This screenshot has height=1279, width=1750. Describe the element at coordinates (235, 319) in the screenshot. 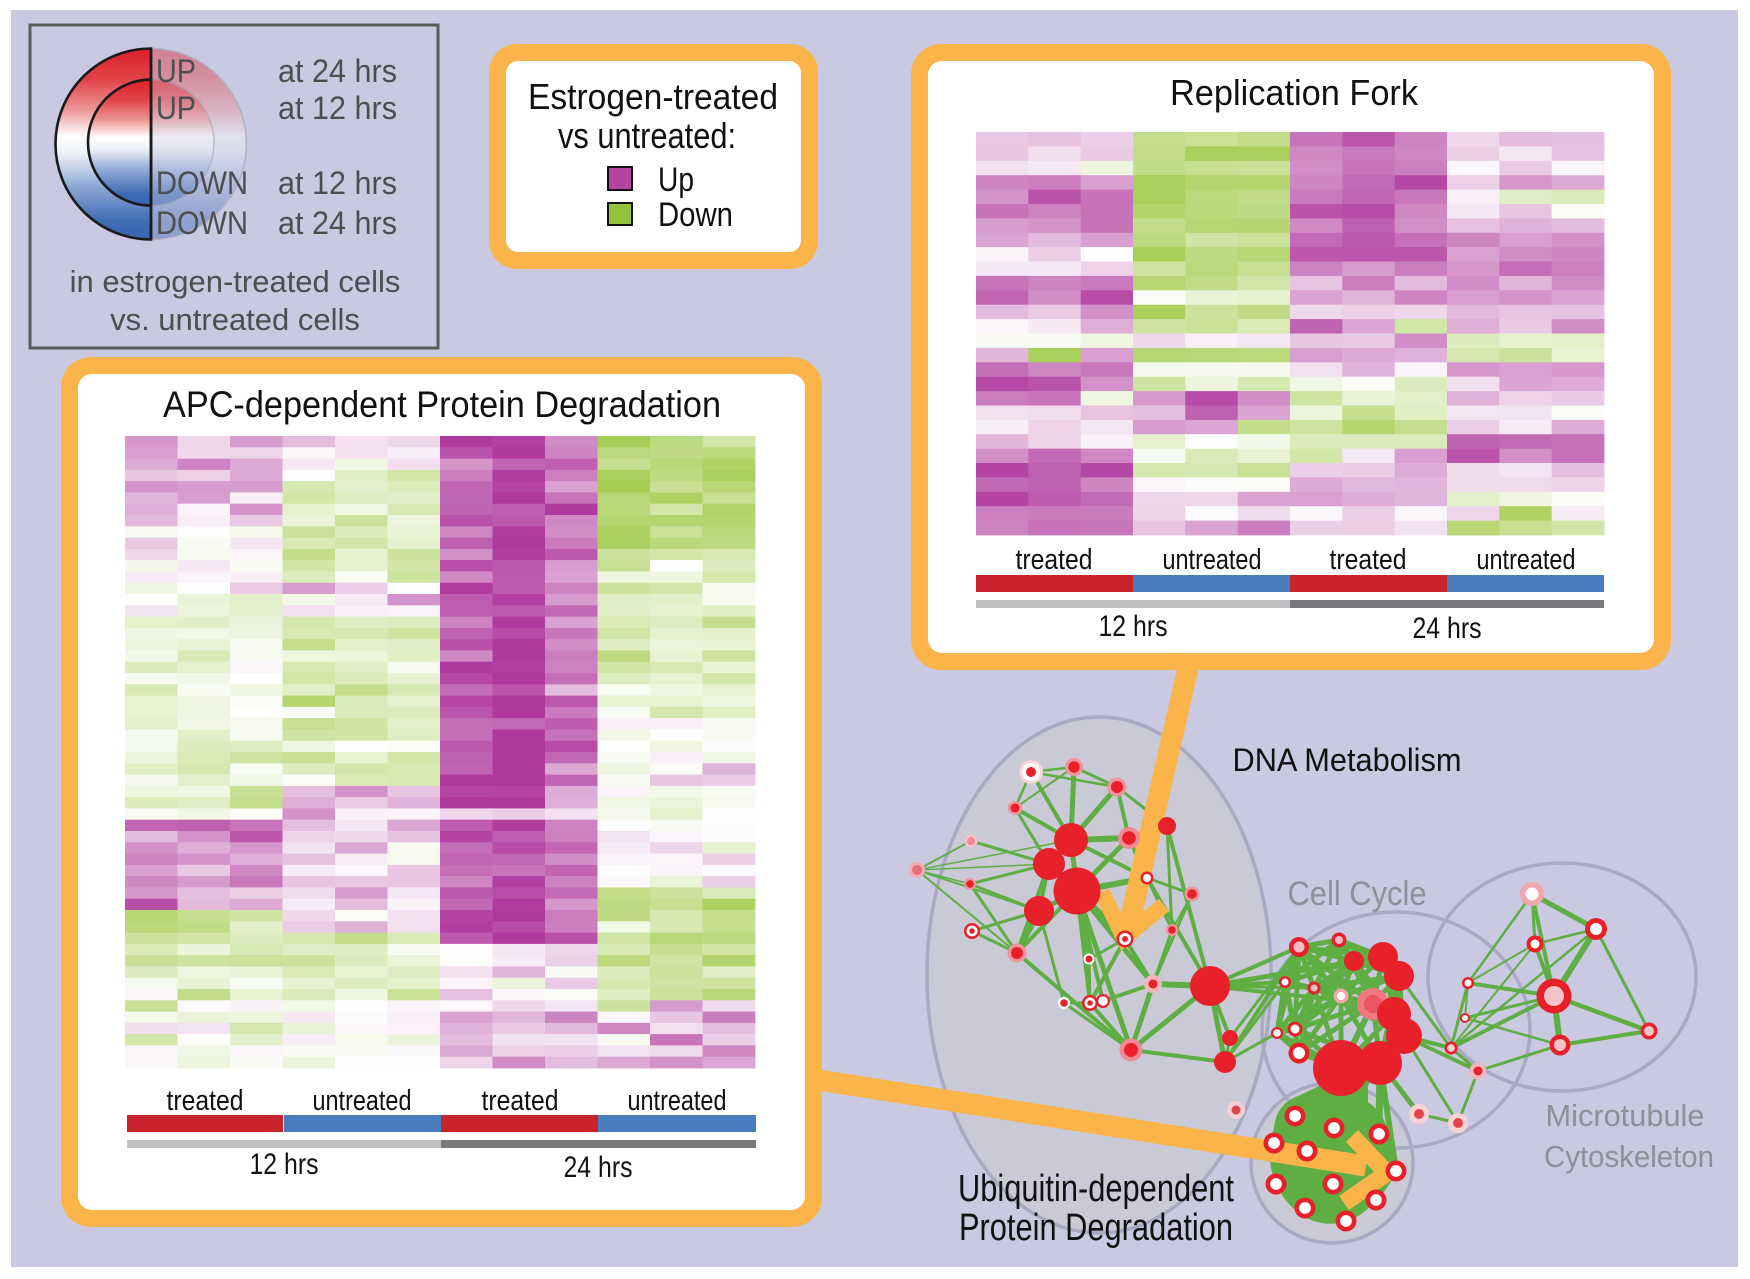

I see `svg-text: vs. untreated cells` at that location.